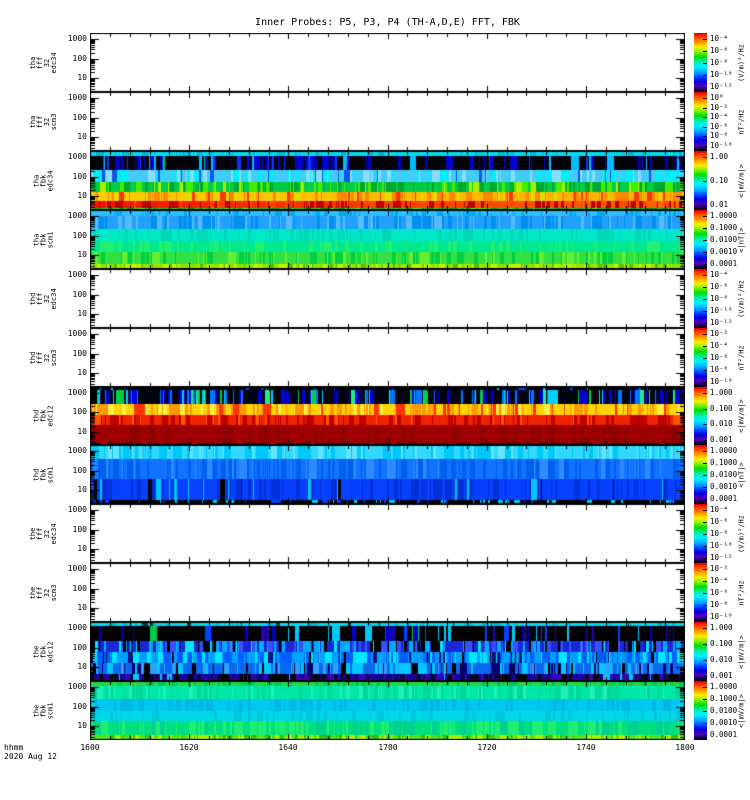 Image resolution: width=750 pixels, height=800 pixels. What do you see at coordinates (44, 710) in the screenshot?
I see `panel-ylabel-the-fbk-scm1: the fbk scm1` at bounding box center [44, 710].